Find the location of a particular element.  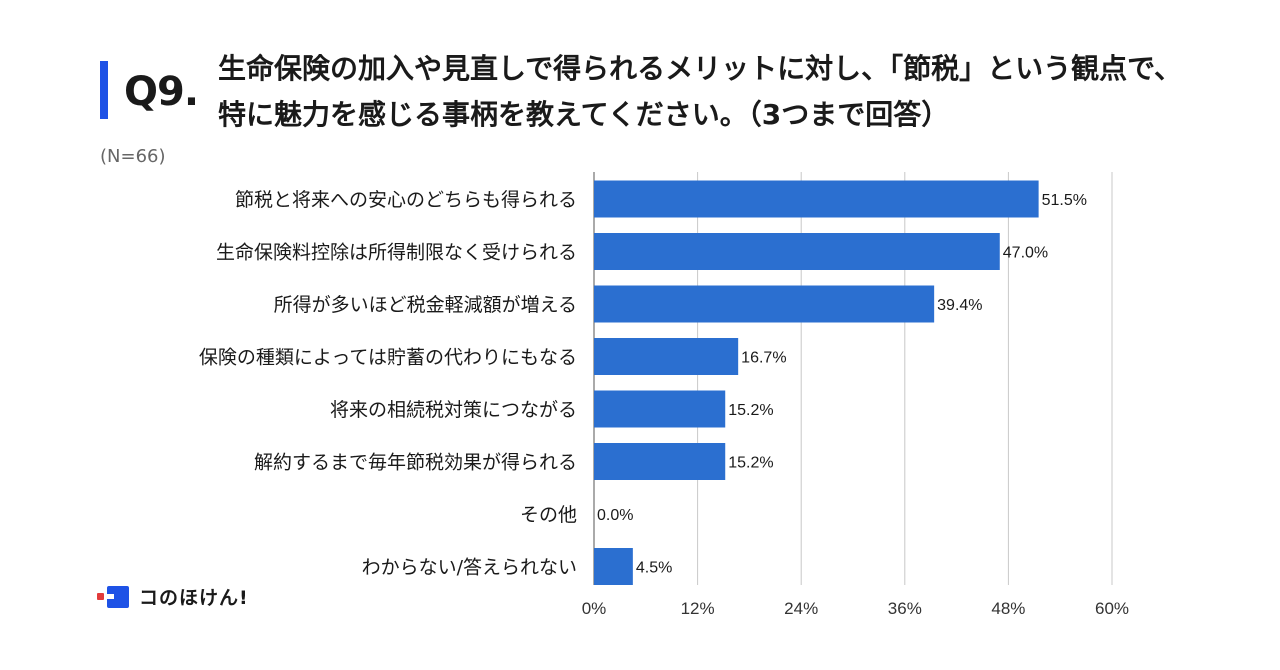

category-label: 所得が多いほど税金軽減額が増える is located at coordinates (425, 305).